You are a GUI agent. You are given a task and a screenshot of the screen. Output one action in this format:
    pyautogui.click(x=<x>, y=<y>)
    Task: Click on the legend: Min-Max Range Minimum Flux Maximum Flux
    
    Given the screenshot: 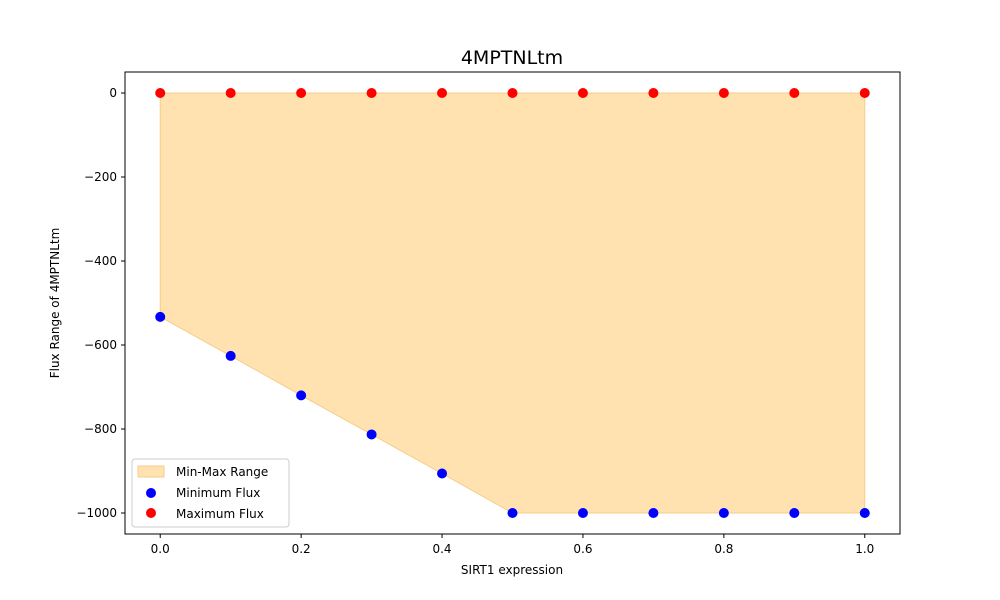 What is the action you would take?
    pyautogui.click(x=210, y=493)
    